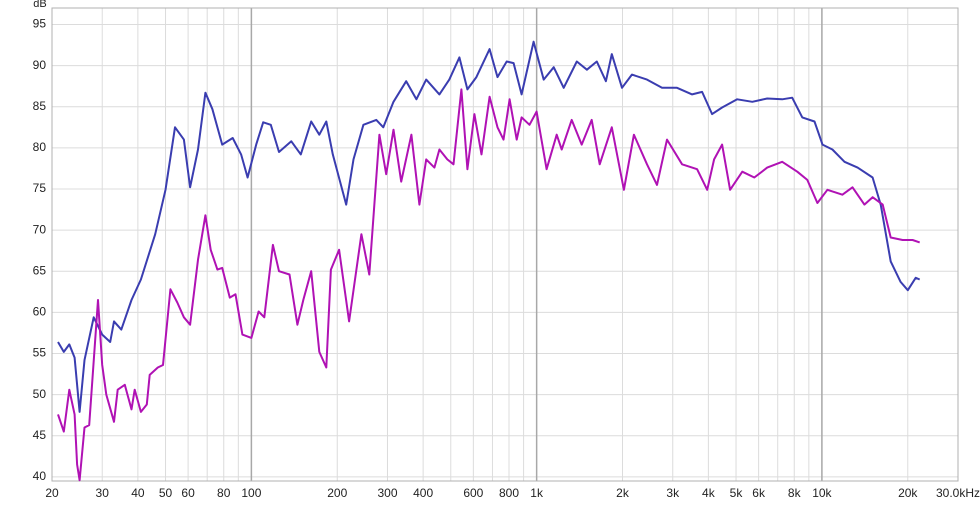 This screenshot has height=505, width=980. I want to click on x-tick-label: 60, so click(188, 493).